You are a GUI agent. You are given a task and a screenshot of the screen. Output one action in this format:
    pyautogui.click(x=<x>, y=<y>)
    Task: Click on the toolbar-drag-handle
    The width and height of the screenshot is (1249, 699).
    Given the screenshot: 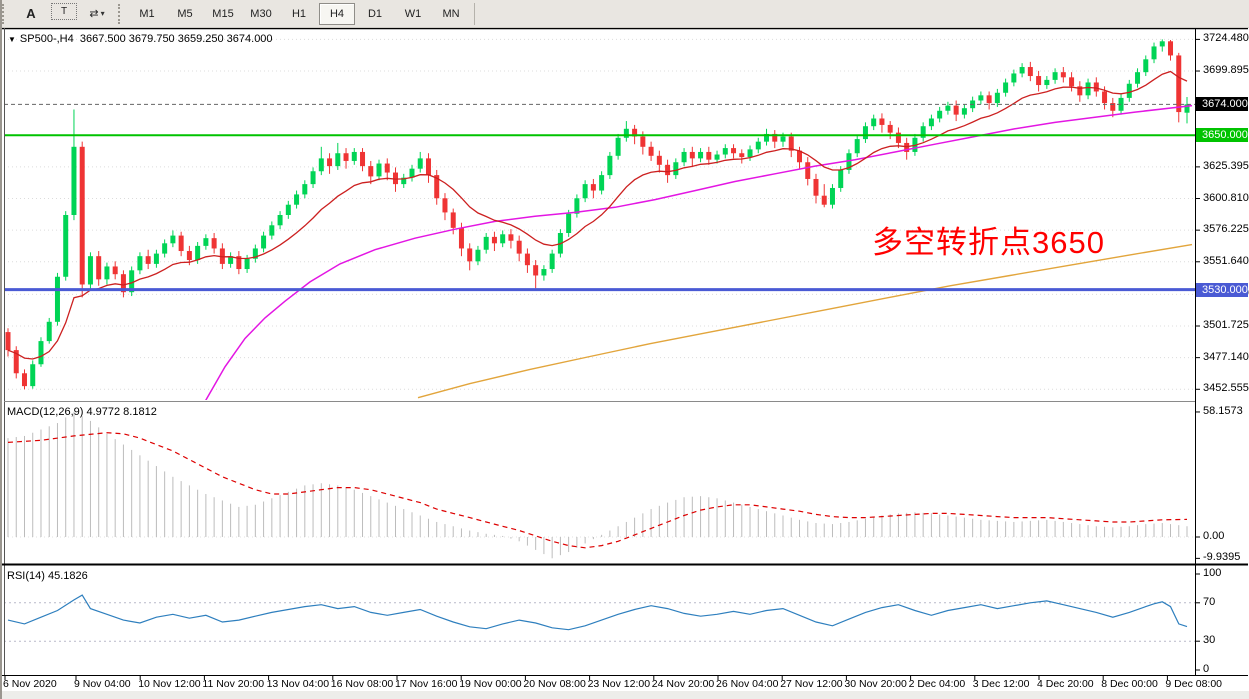 What is the action you would take?
    pyautogui.click(x=5, y=13)
    